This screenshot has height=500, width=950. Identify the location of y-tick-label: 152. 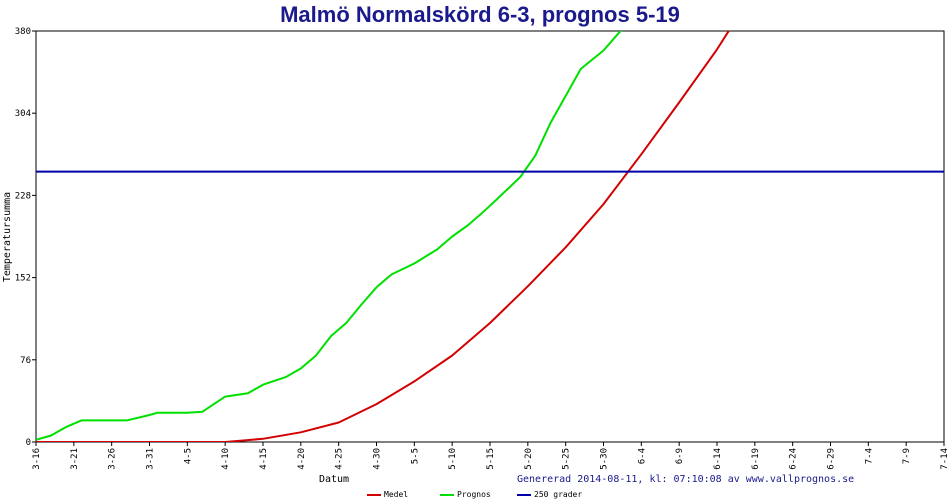
(23, 279).